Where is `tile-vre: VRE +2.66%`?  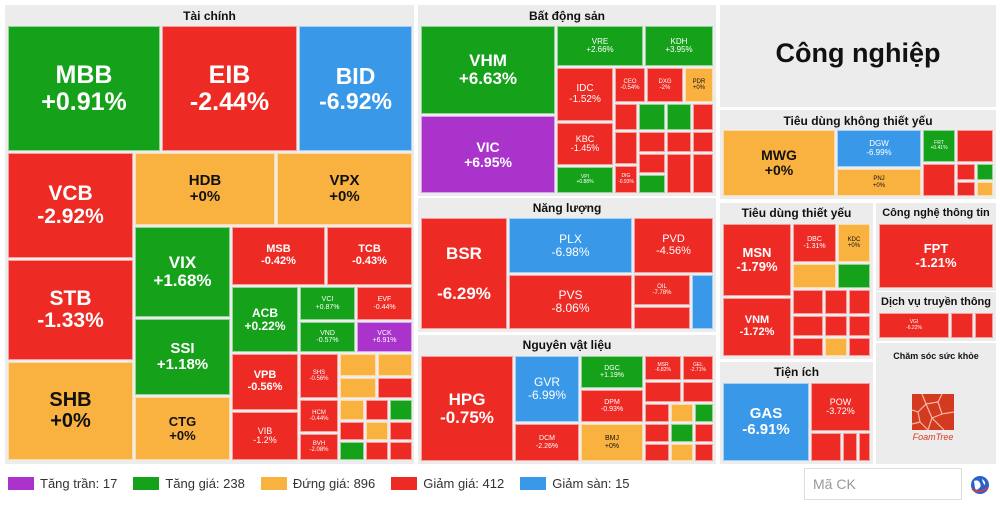
tile-vre: VRE +2.66% is located at coordinates (600, 46).